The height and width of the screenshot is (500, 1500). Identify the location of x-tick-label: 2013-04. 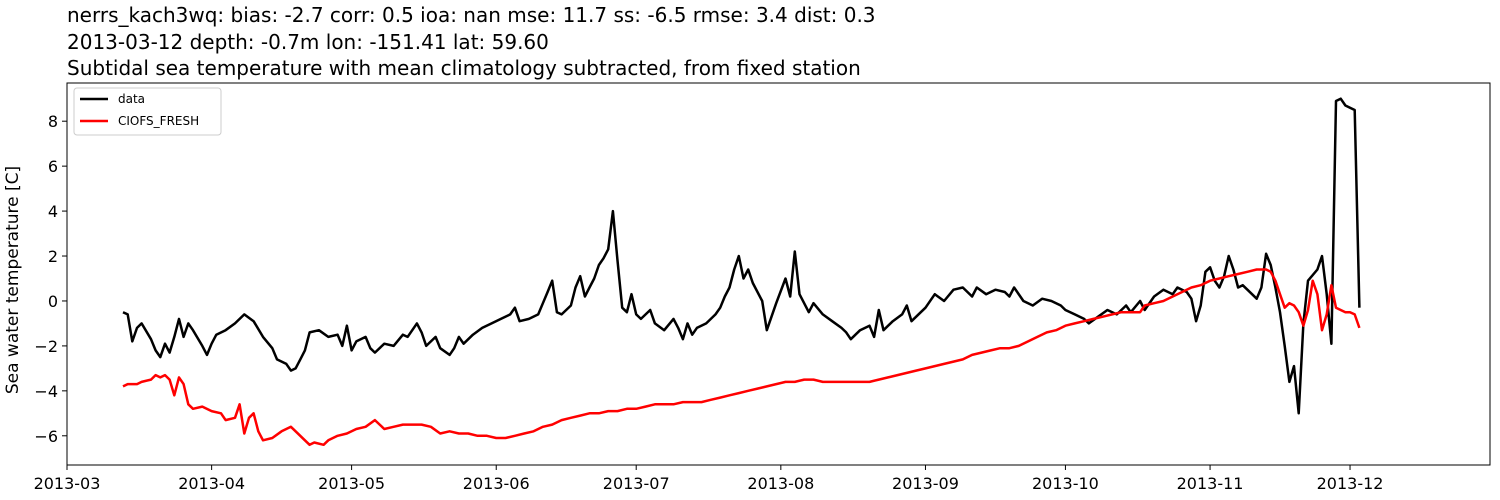
(211, 483).